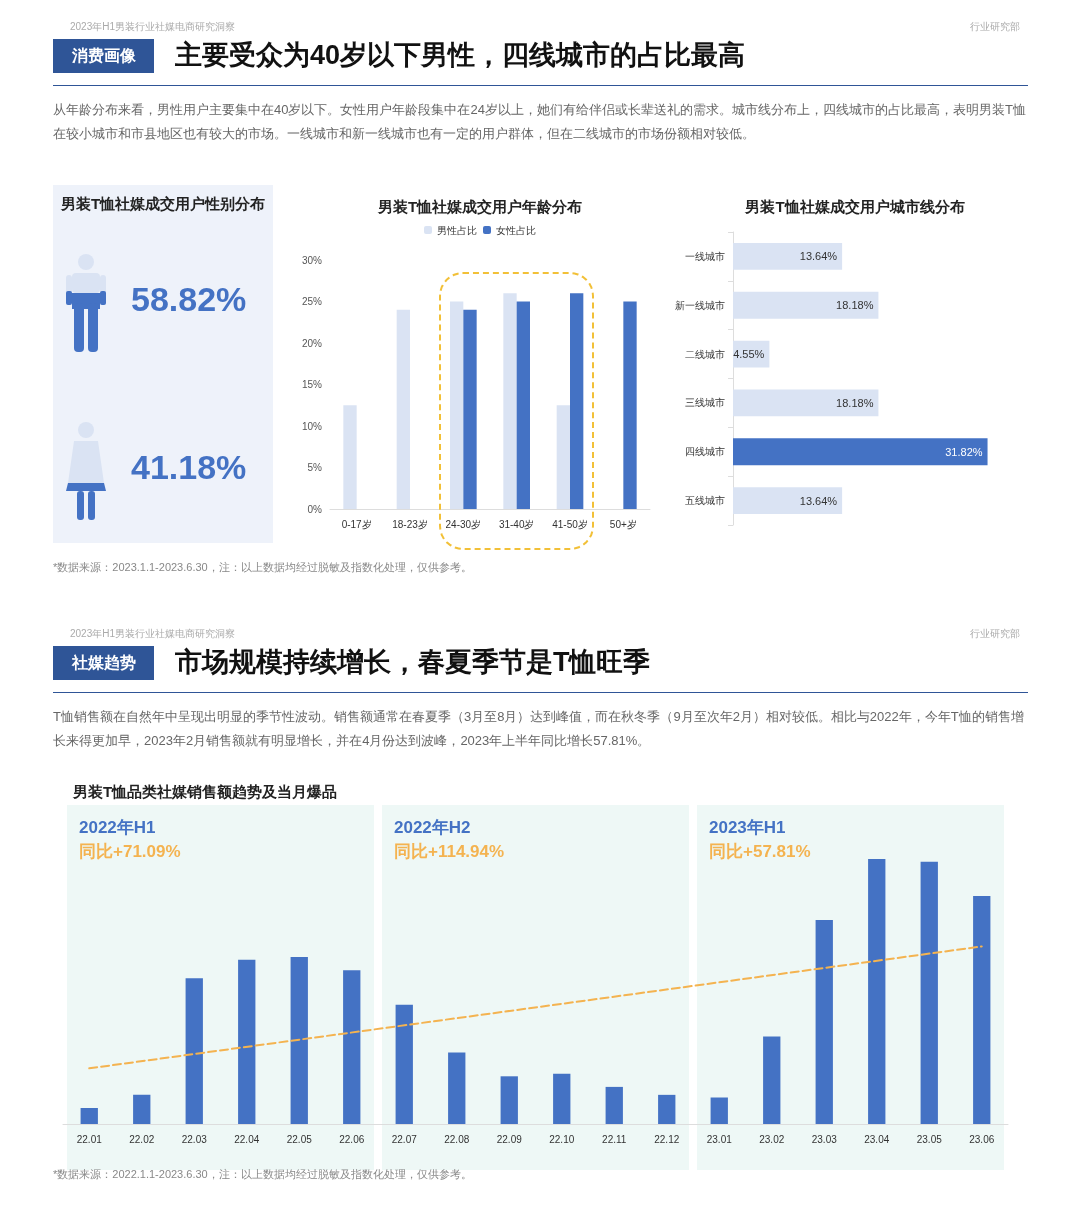 The image size is (1080, 1218). I want to click on x-tick-label: 22.07, so click(404, 1139).